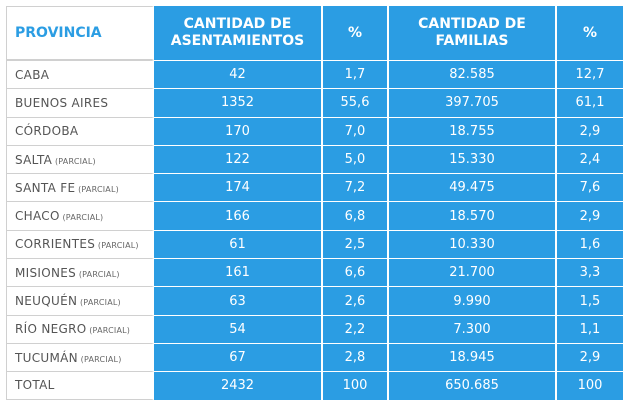  What do you see at coordinates (37, 216) in the screenshot?
I see `province-name: CHACO` at bounding box center [37, 216].